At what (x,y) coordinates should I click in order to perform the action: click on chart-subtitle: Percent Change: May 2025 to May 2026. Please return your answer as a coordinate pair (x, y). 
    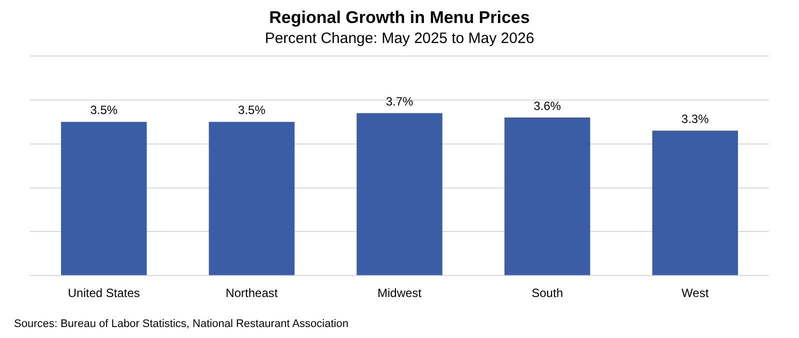
    Looking at the image, I should click on (400, 38).